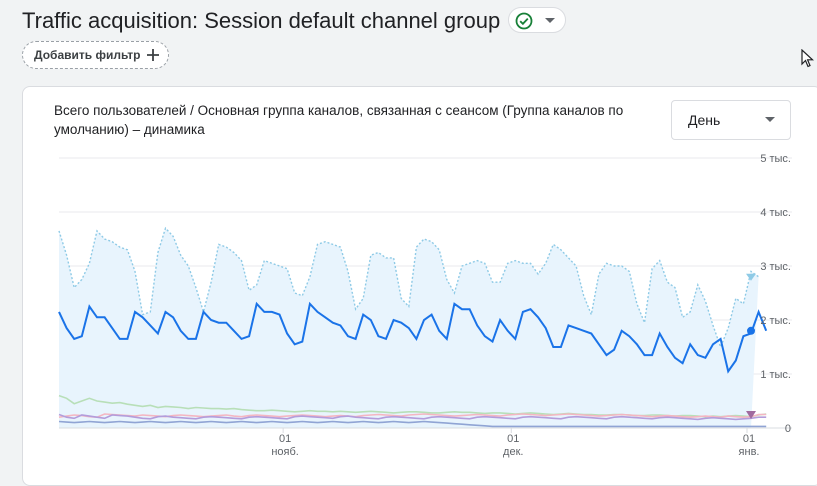 The width and height of the screenshot is (817, 486). I want to click on add-filter-label: Добавить фильтр, so click(87, 55).